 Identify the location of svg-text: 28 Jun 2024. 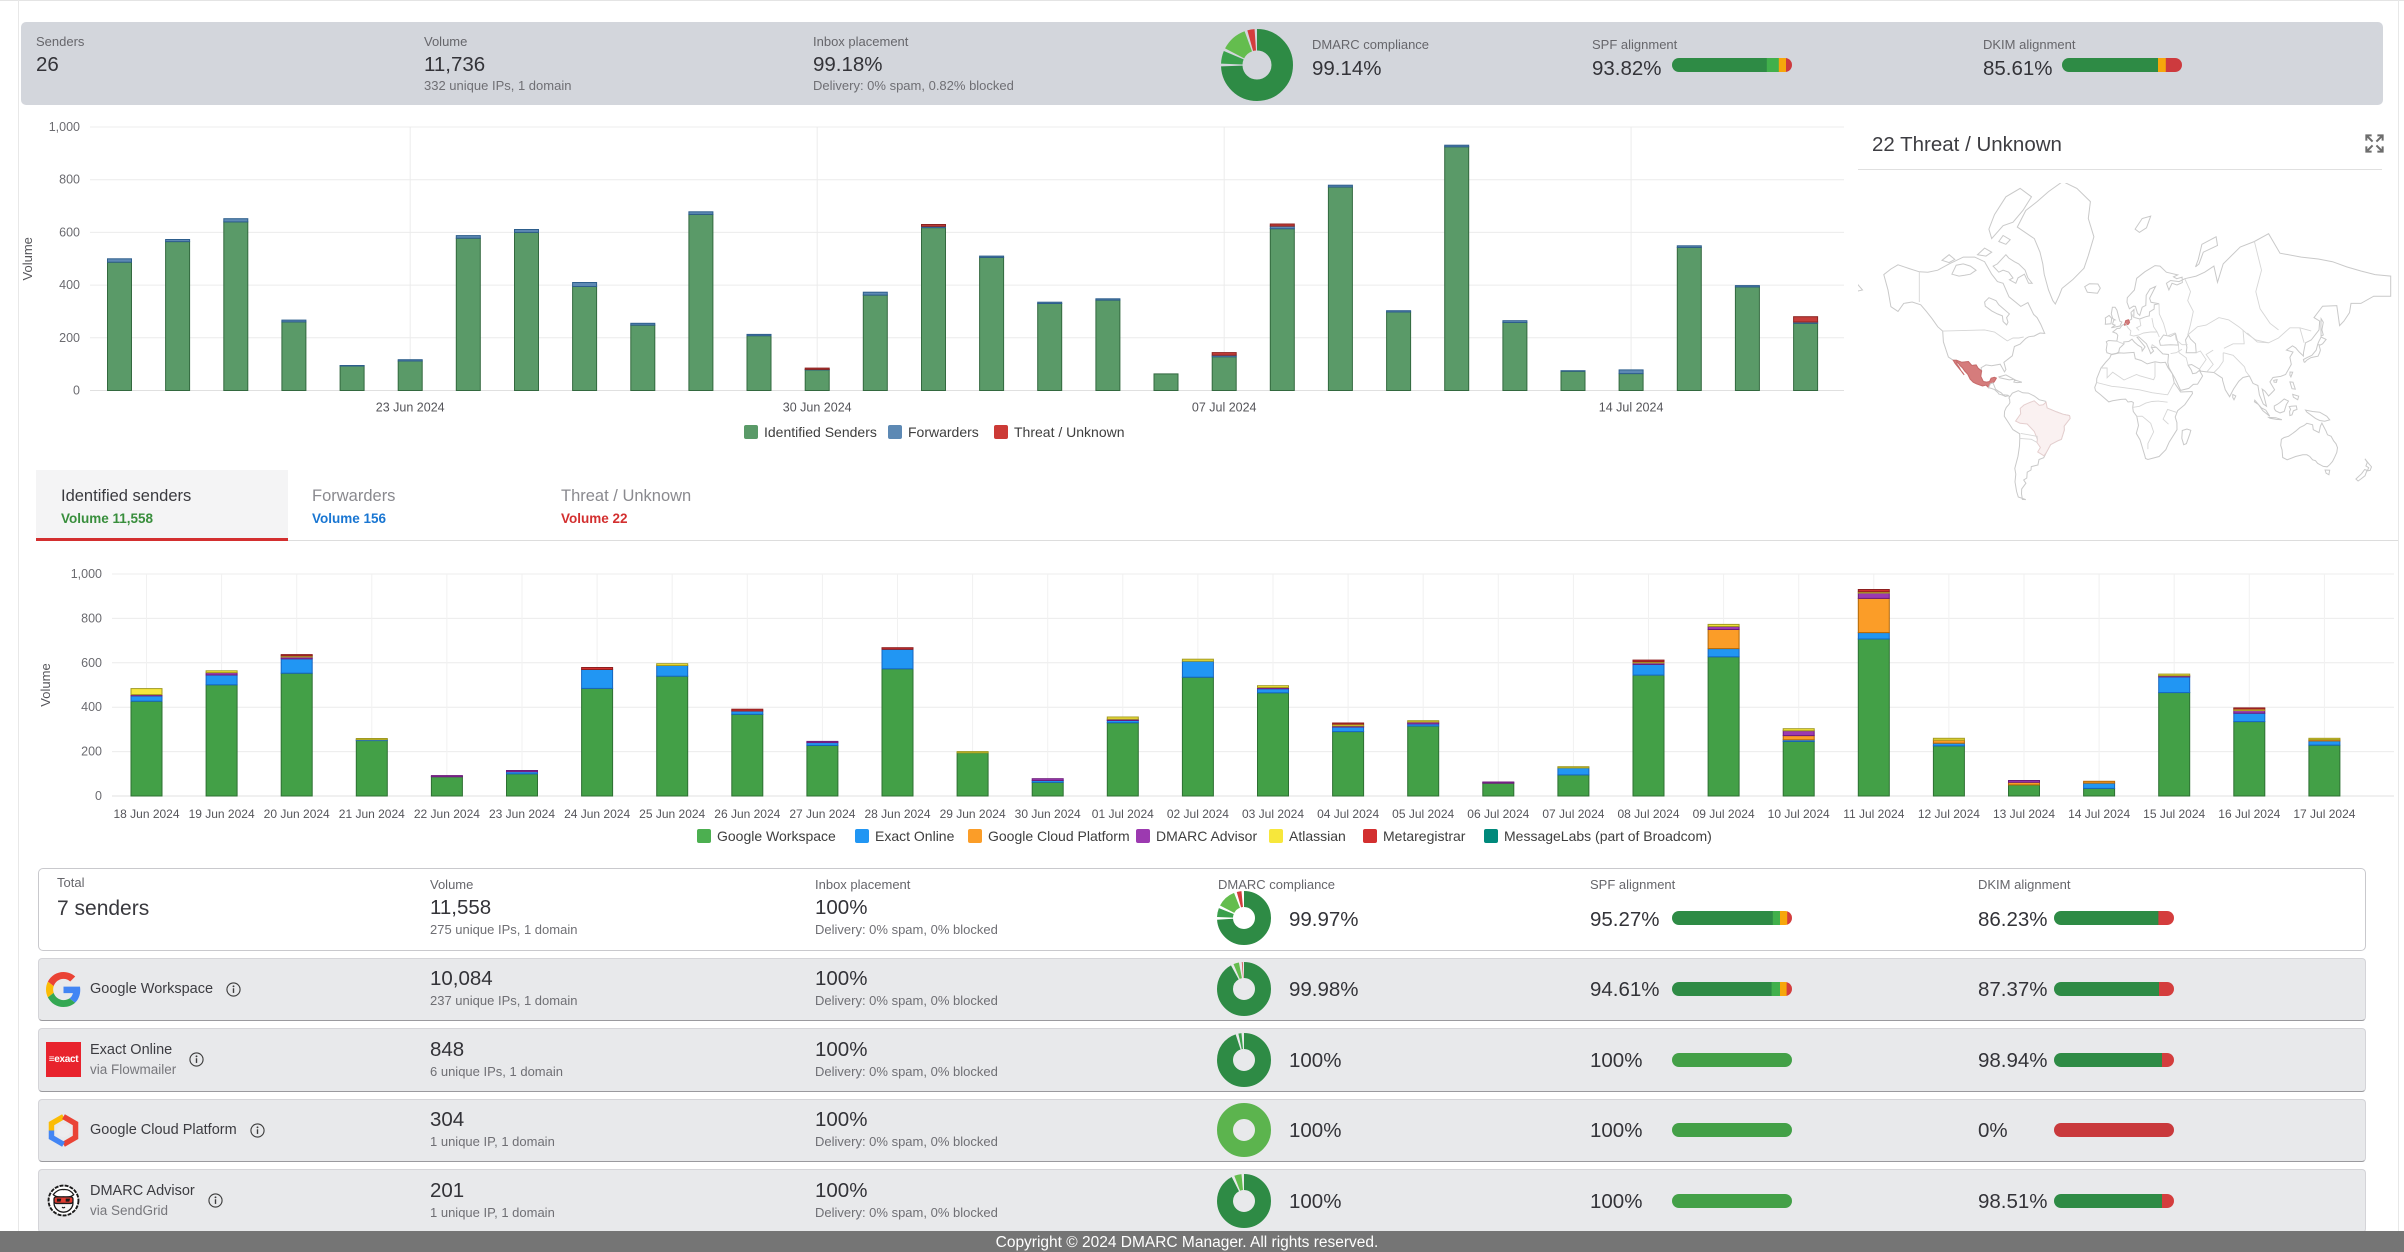
(897, 814).